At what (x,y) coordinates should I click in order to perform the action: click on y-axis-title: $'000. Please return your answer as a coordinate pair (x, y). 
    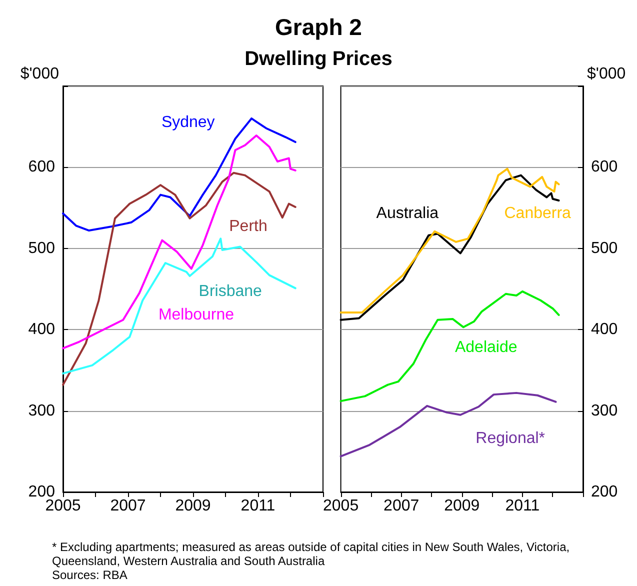
    Looking at the image, I should click on (40, 74).